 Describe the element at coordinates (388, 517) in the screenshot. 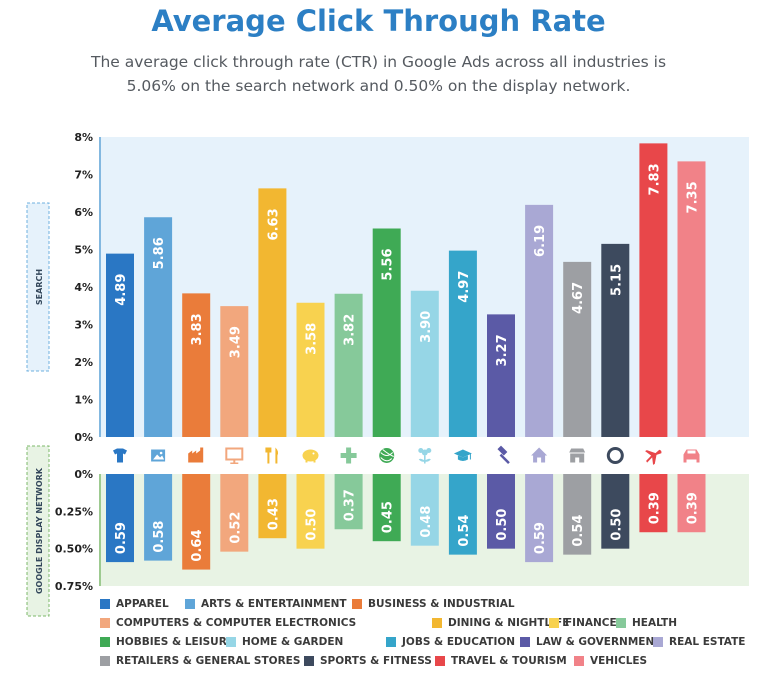

I see `display-bar-label: 0.45` at that location.